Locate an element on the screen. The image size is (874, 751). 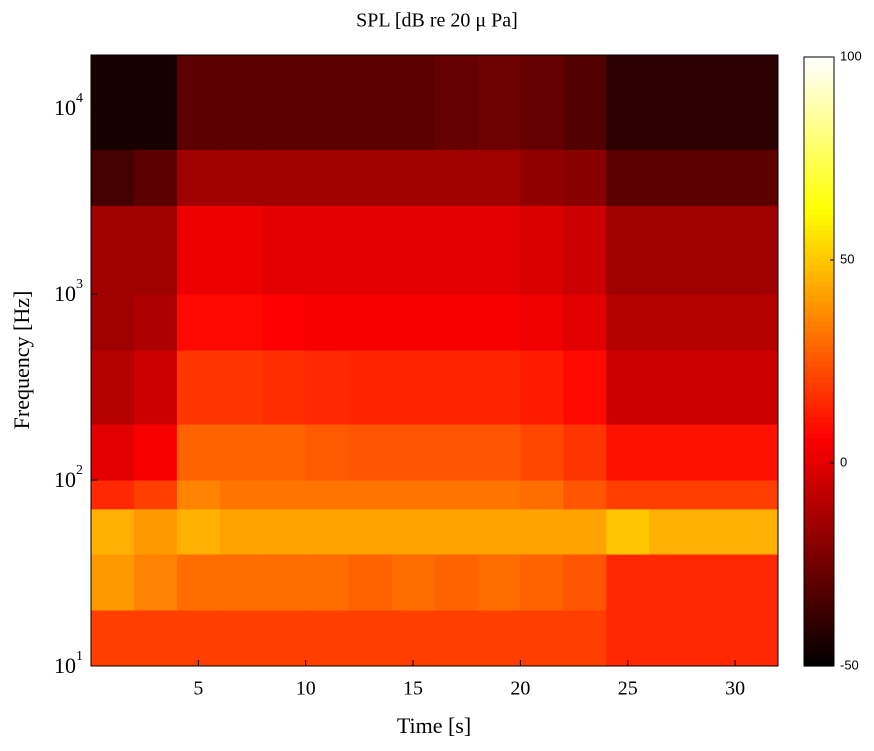
colorbar: -50 0 50 100 is located at coordinates (832, 360).